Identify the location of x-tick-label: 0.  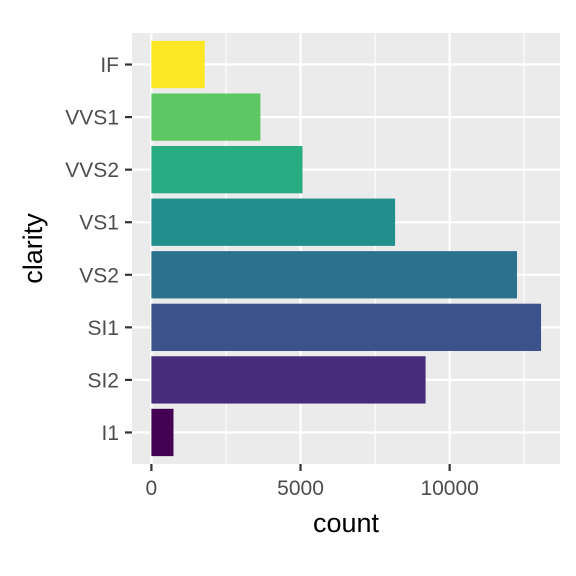
(152, 488).